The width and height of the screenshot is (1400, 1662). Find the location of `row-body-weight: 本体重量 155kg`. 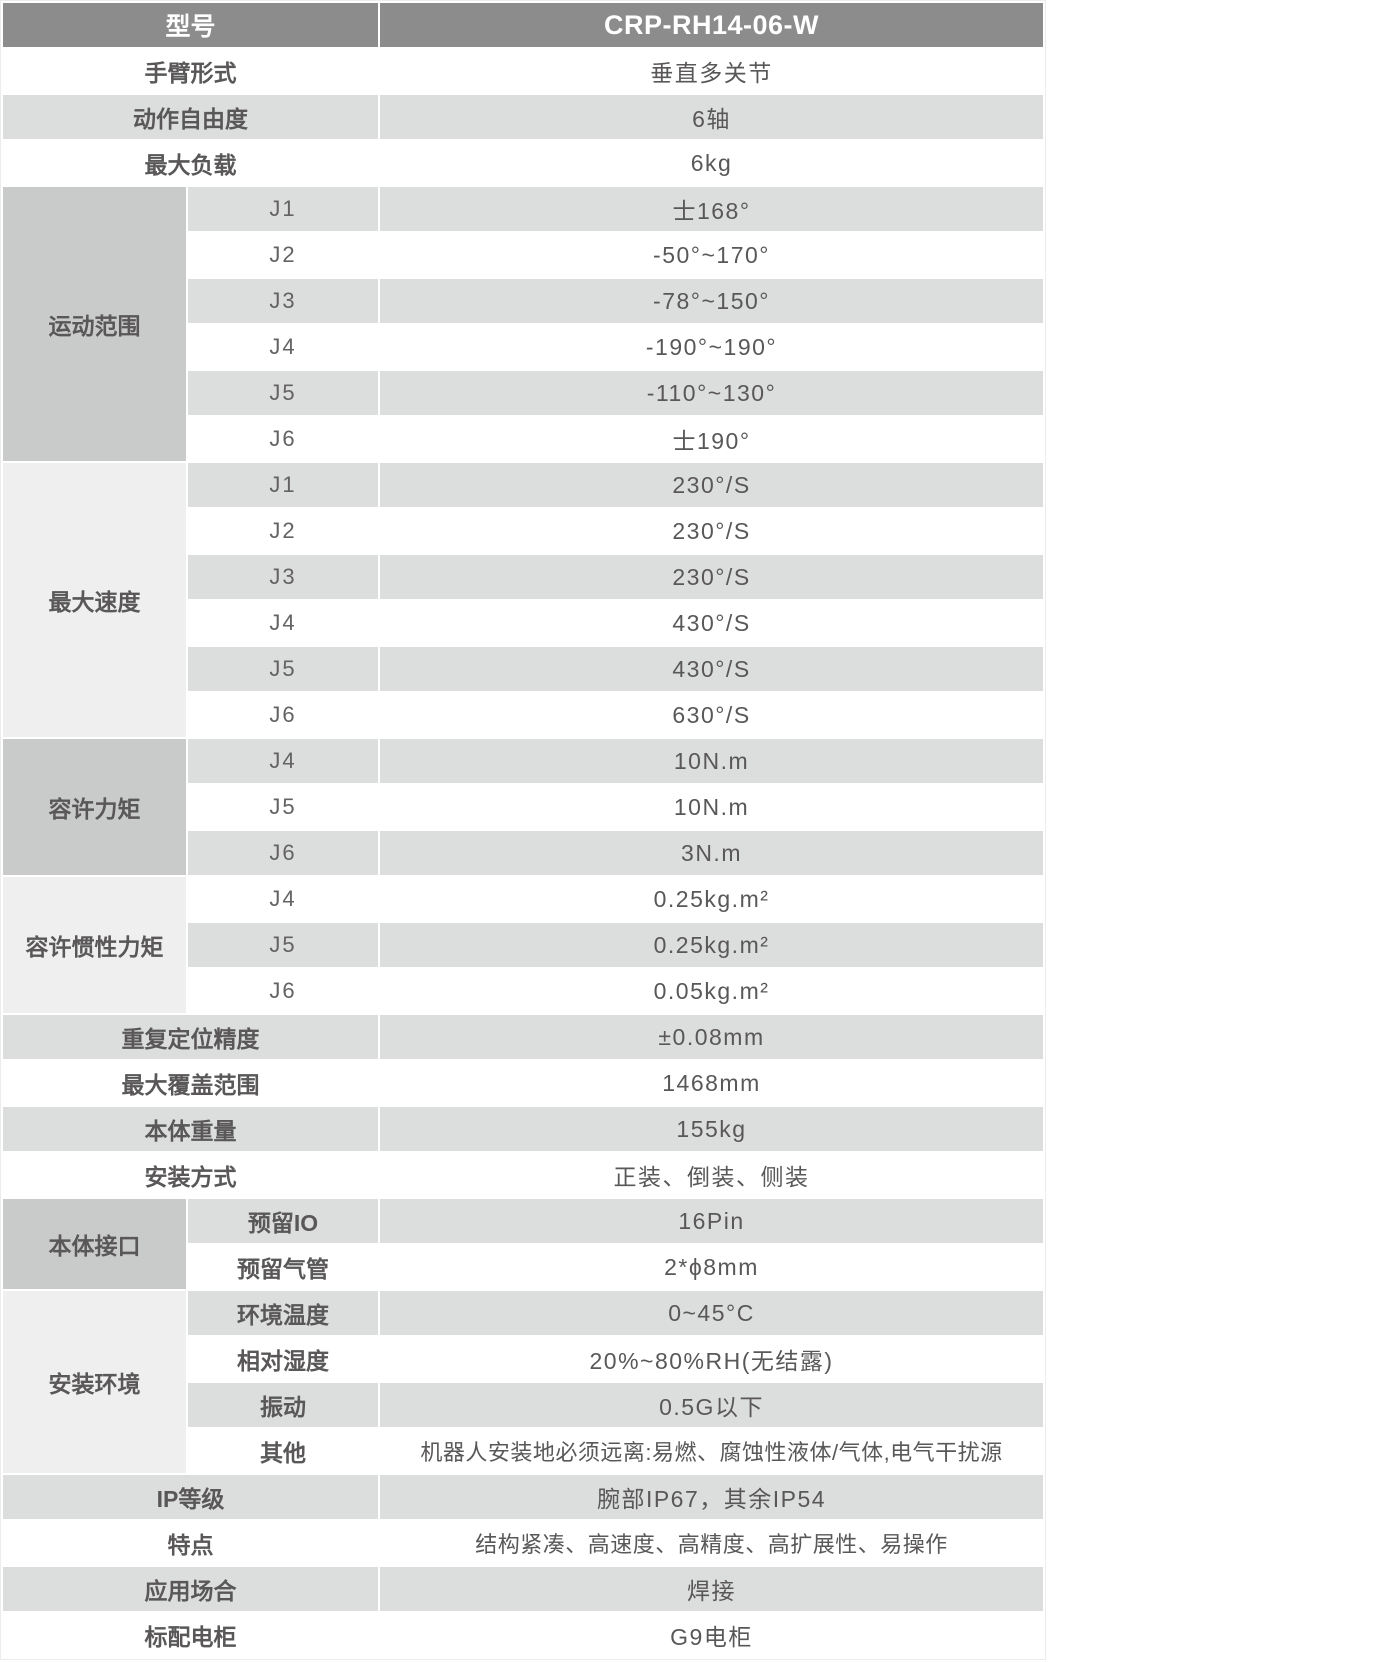

row-body-weight: 本体重量 155kg is located at coordinates (523, 1129).